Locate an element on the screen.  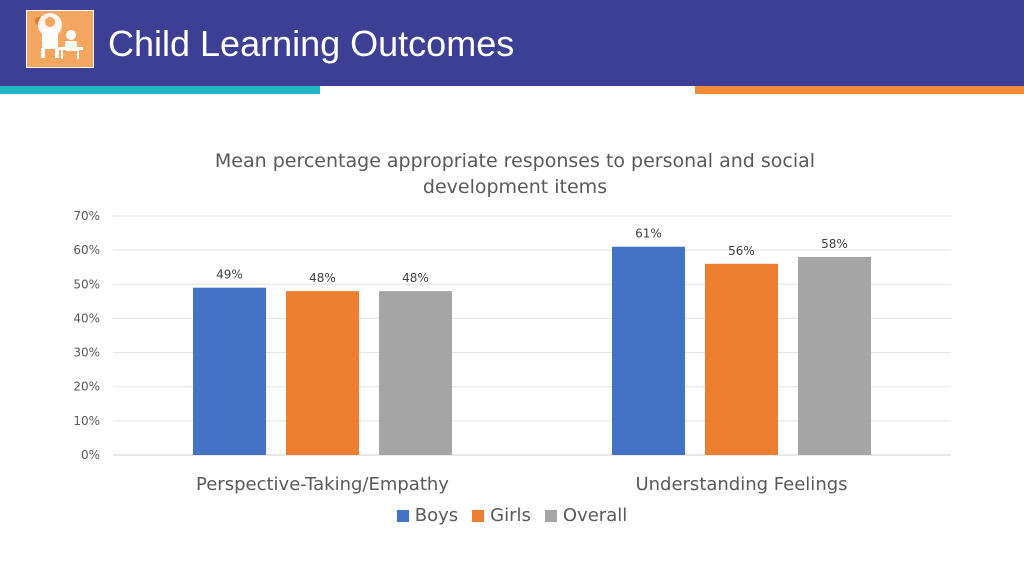
data-label: 56% is located at coordinates (741, 251).